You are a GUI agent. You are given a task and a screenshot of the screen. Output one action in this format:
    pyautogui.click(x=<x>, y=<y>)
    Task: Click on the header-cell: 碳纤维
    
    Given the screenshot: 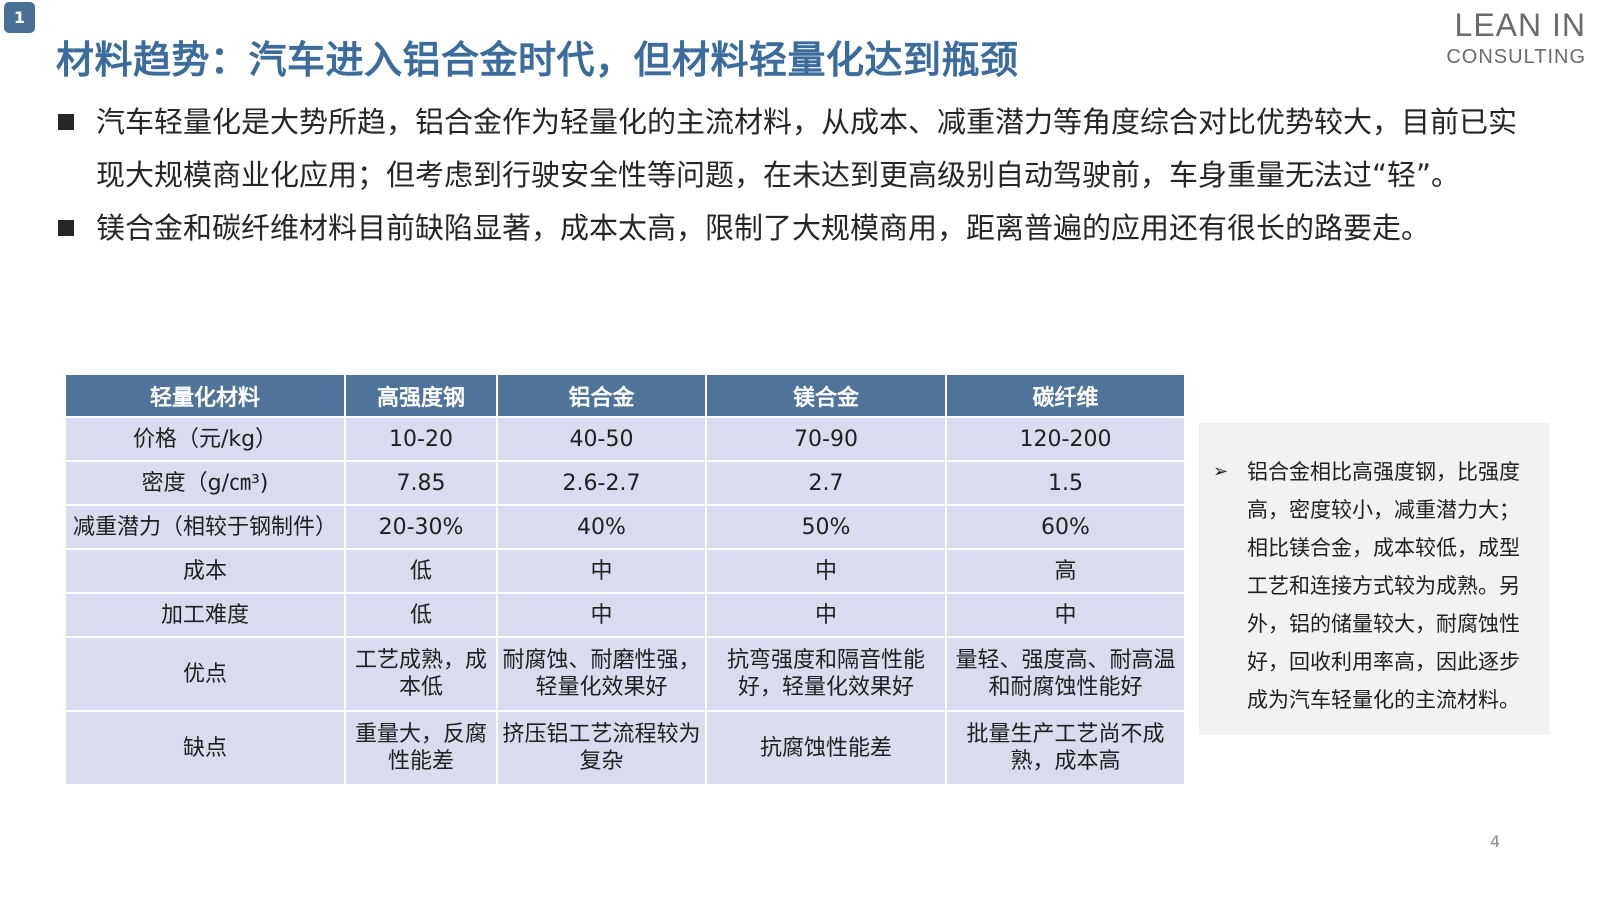 What is the action you would take?
    pyautogui.click(x=1065, y=395)
    